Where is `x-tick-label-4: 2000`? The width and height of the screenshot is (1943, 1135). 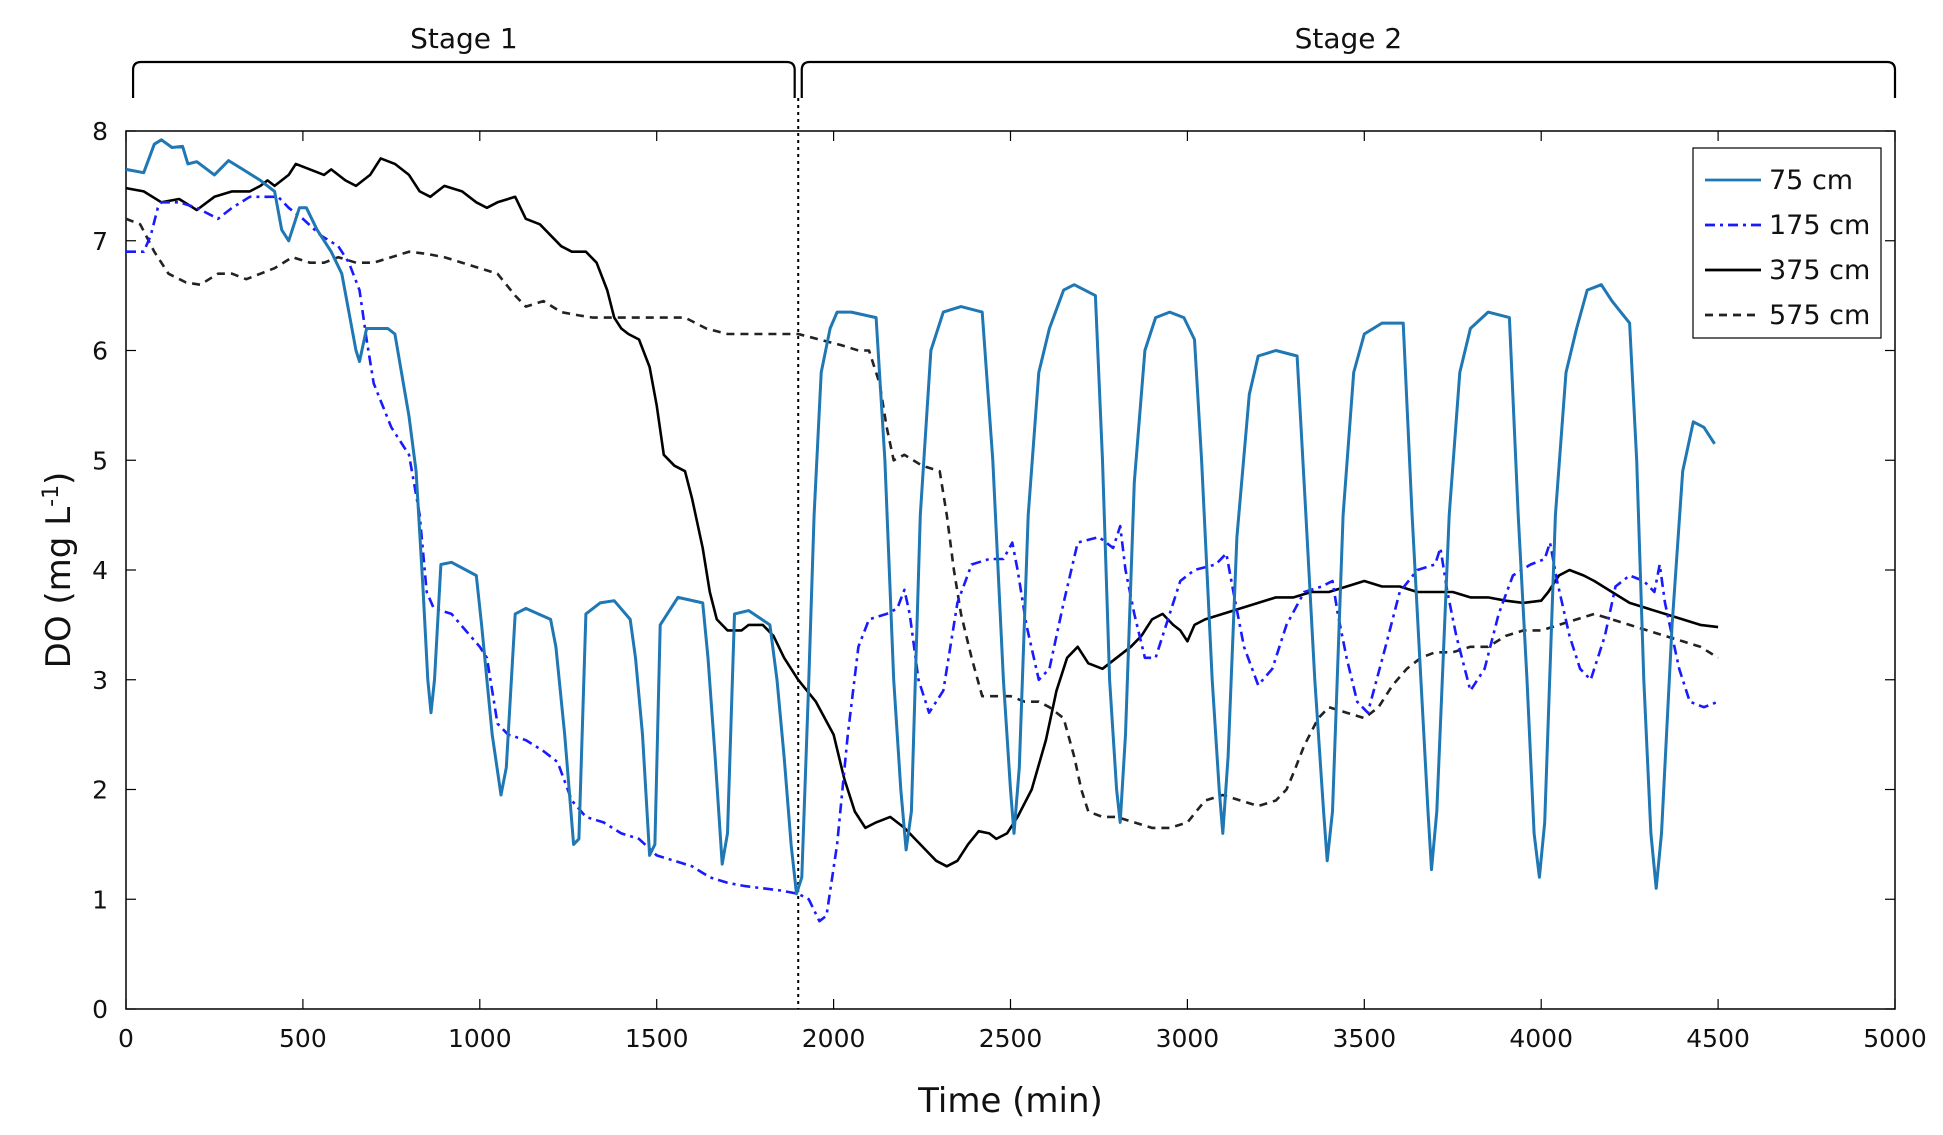 x-tick-label-4: 2000 is located at coordinates (834, 1038).